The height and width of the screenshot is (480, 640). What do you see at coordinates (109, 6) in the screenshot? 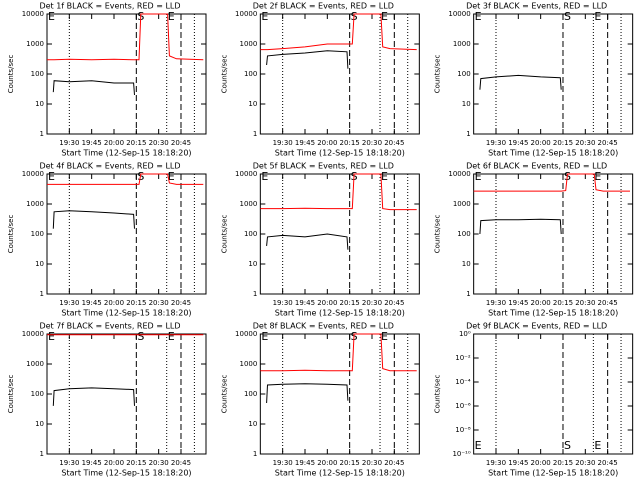
I see `chart-title: Det 1f BLACK = Events, RED = LLD` at bounding box center [109, 6].